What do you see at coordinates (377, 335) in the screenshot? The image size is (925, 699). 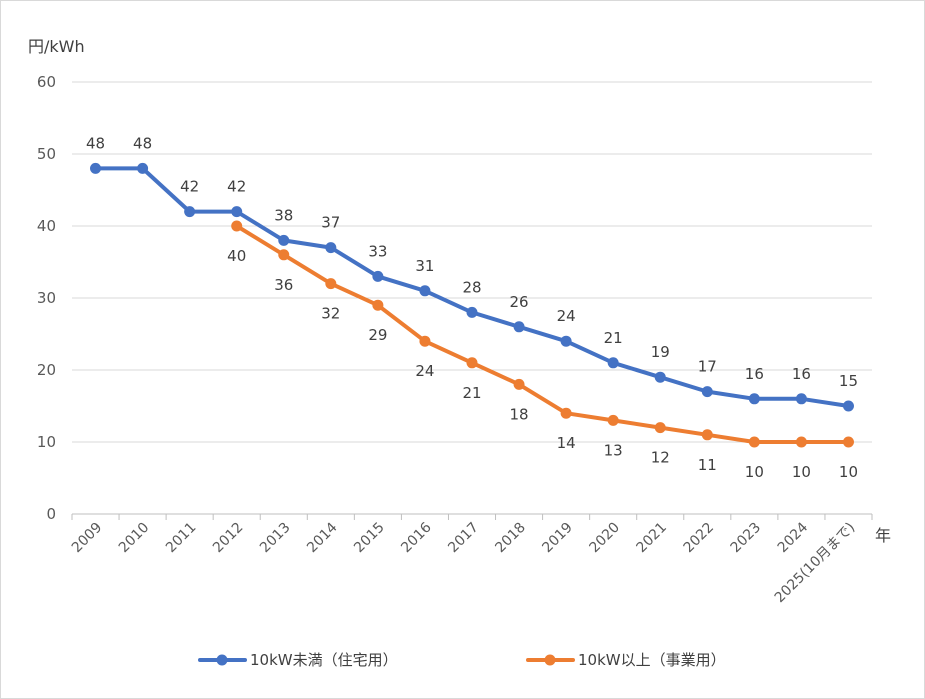 I see `data-label: 29` at bounding box center [377, 335].